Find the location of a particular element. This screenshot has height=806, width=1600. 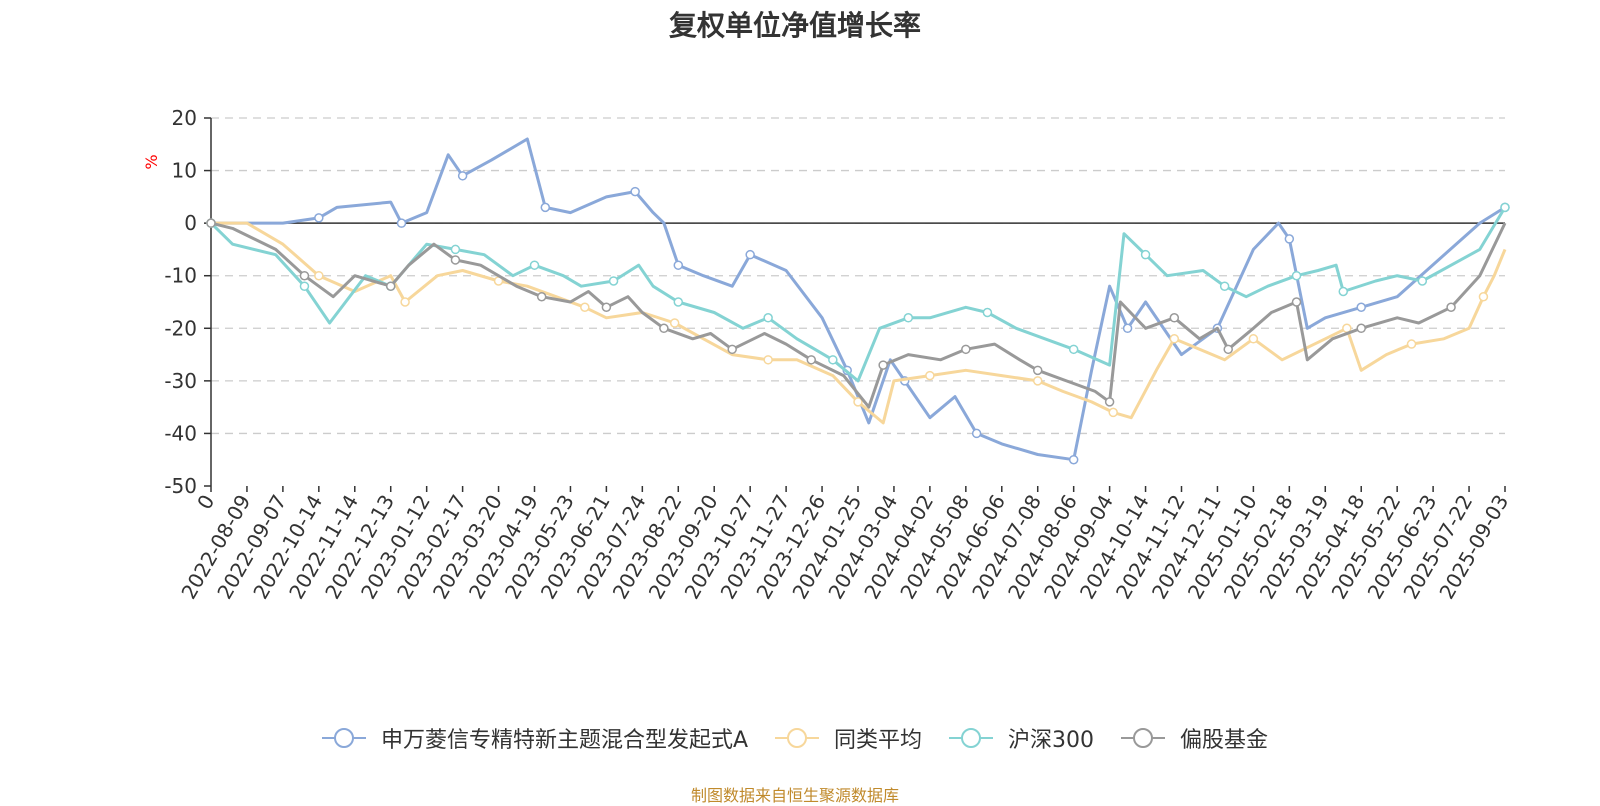

legend-label: 申万菱信专精特新主题混合型发起式A is located at coordinates (564, 740).